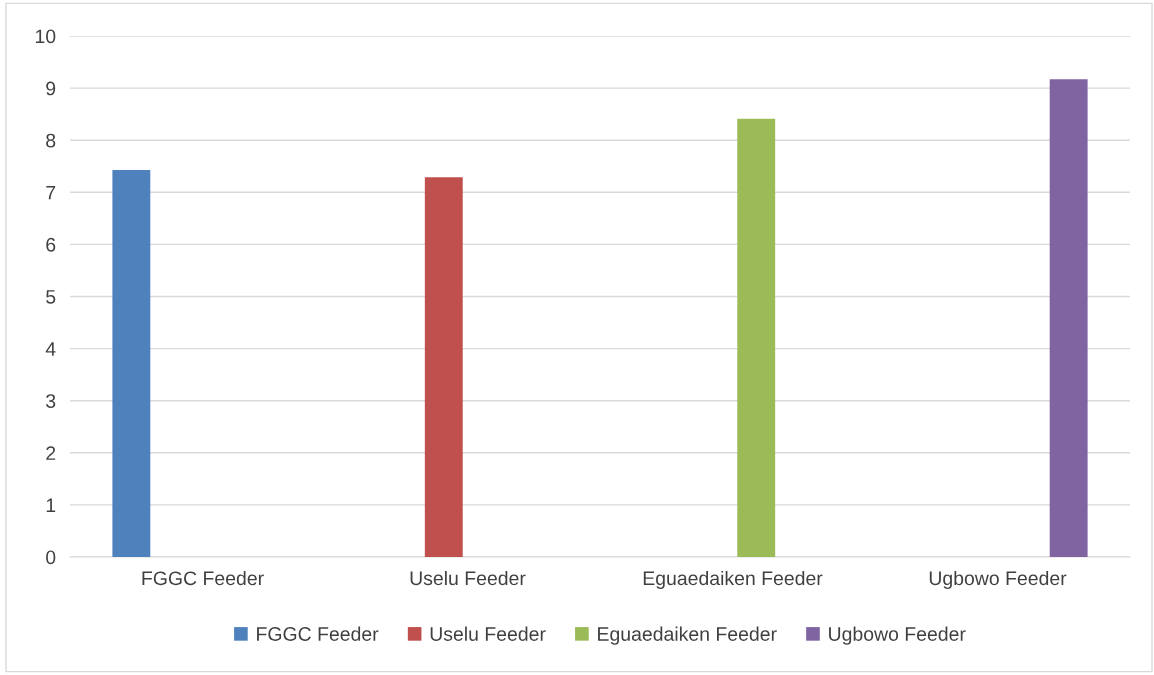  I want to click on y-tick-label: 6, so click(51, 244).